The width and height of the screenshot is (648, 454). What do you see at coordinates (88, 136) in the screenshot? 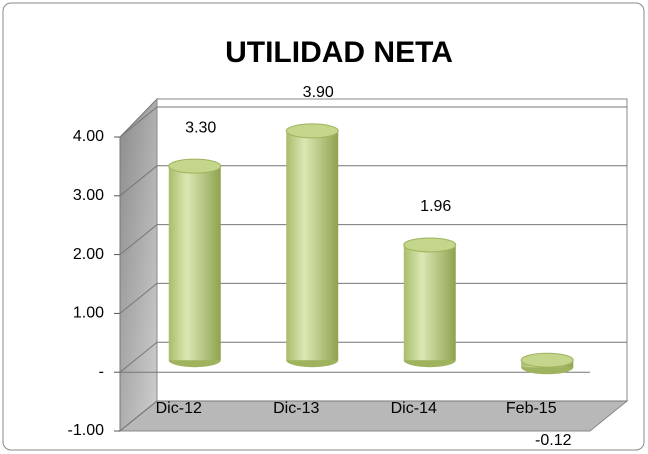
I see `y-tick-label: 4.00` at bounding box center [88, 136].